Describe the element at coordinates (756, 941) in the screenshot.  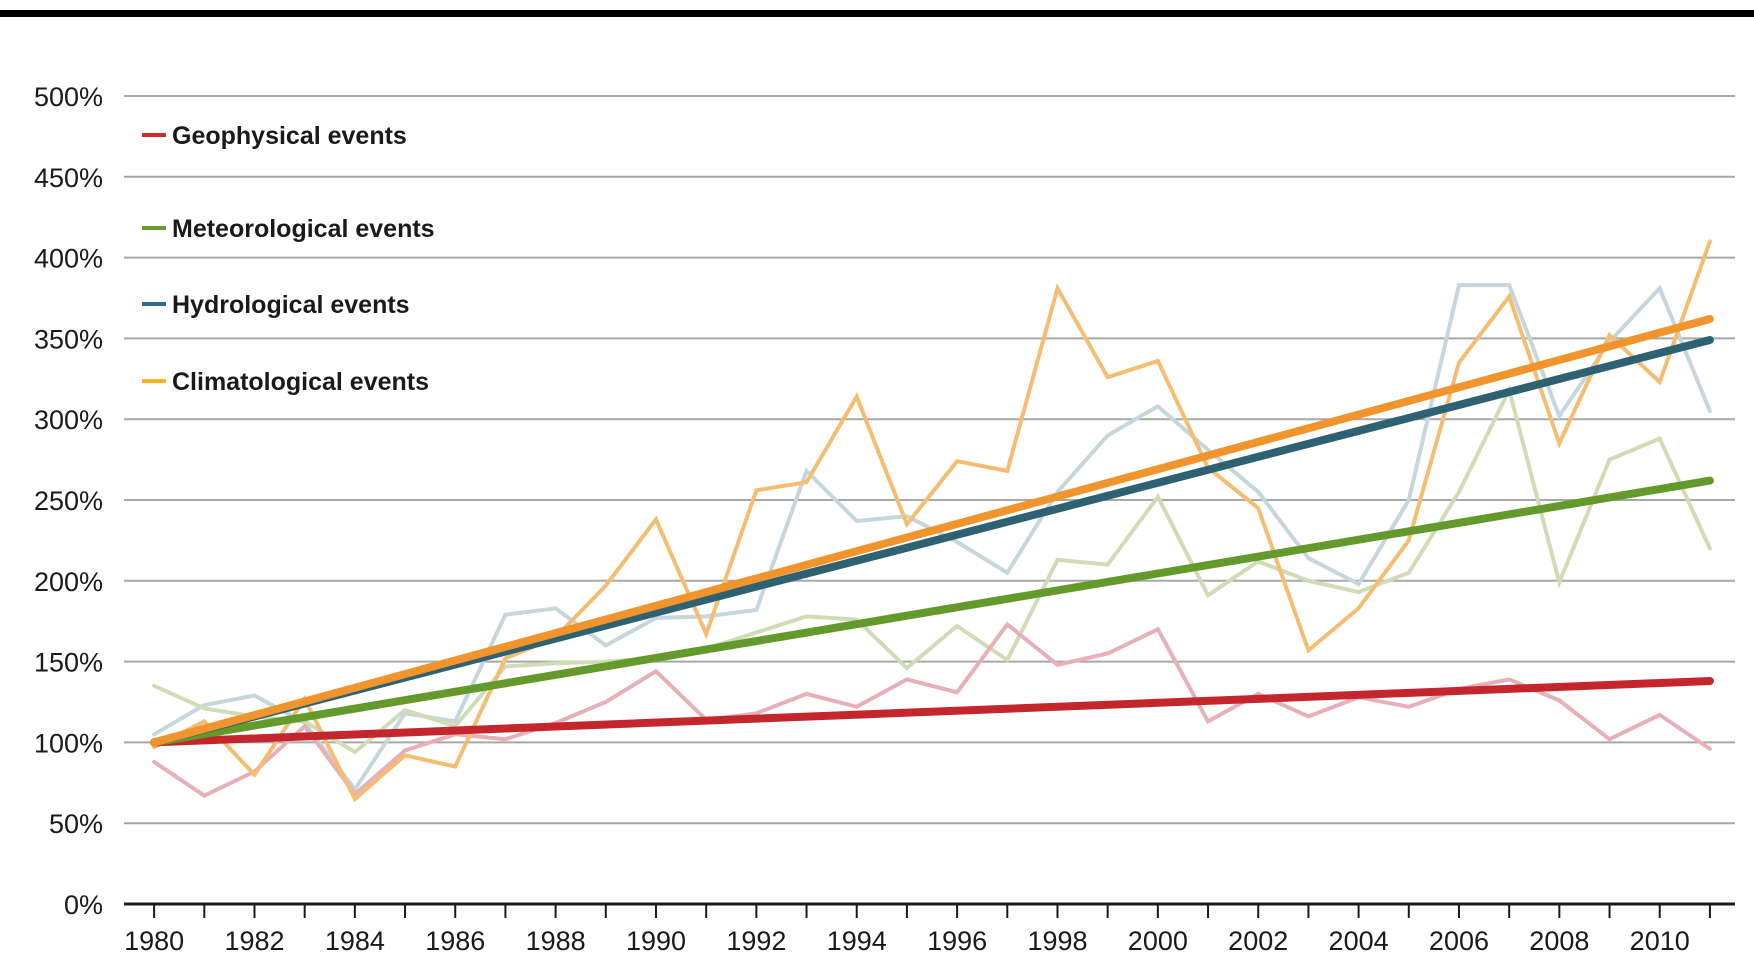
I see `x-tick-label: 1992` at that location.